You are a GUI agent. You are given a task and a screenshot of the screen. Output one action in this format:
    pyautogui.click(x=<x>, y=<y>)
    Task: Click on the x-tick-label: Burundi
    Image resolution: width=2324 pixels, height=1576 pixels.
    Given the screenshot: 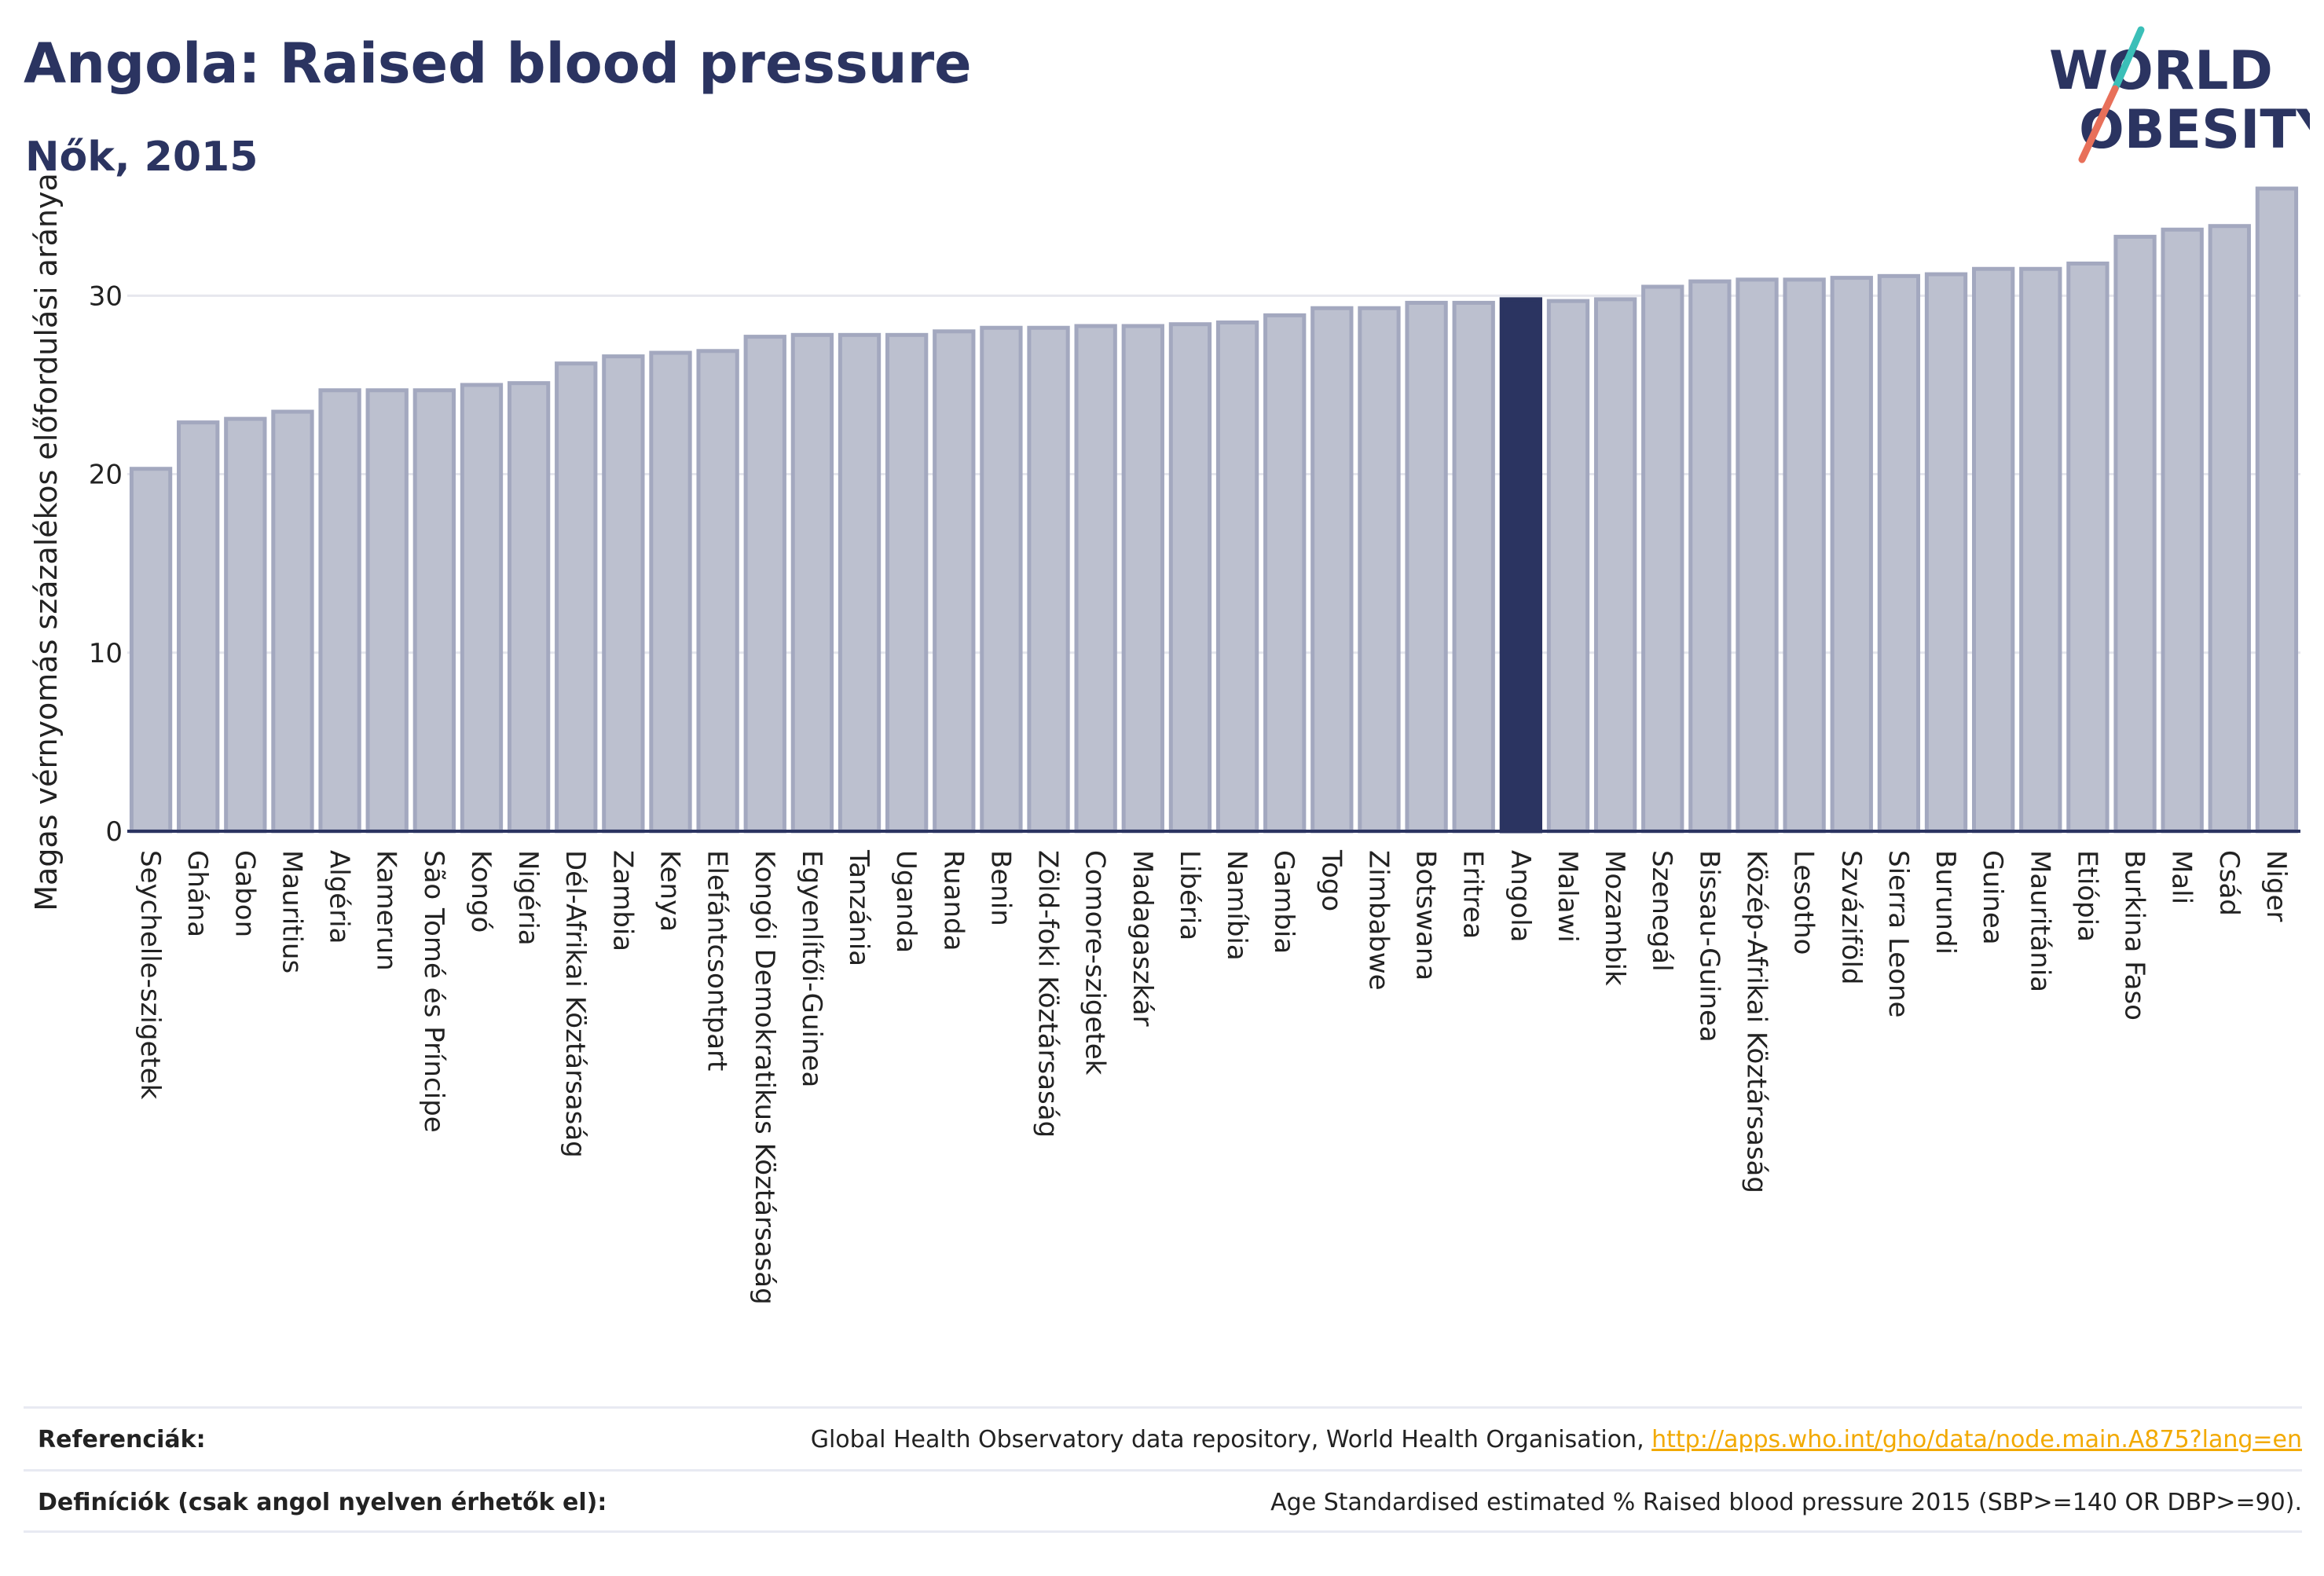 What is the action you would take?
    pyautogui.click(x=1945, y=902)
    